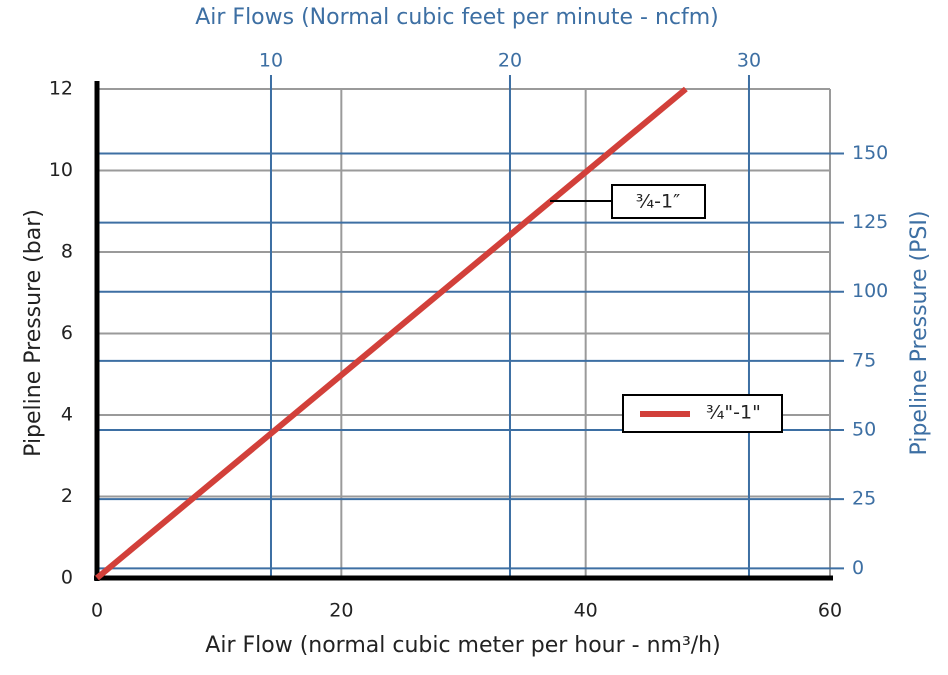 This screenshot has width=948, height=675. Describe the element at coordinates (749, 61) in the screenshot. I see `x2-tick-label: 30` at that location.